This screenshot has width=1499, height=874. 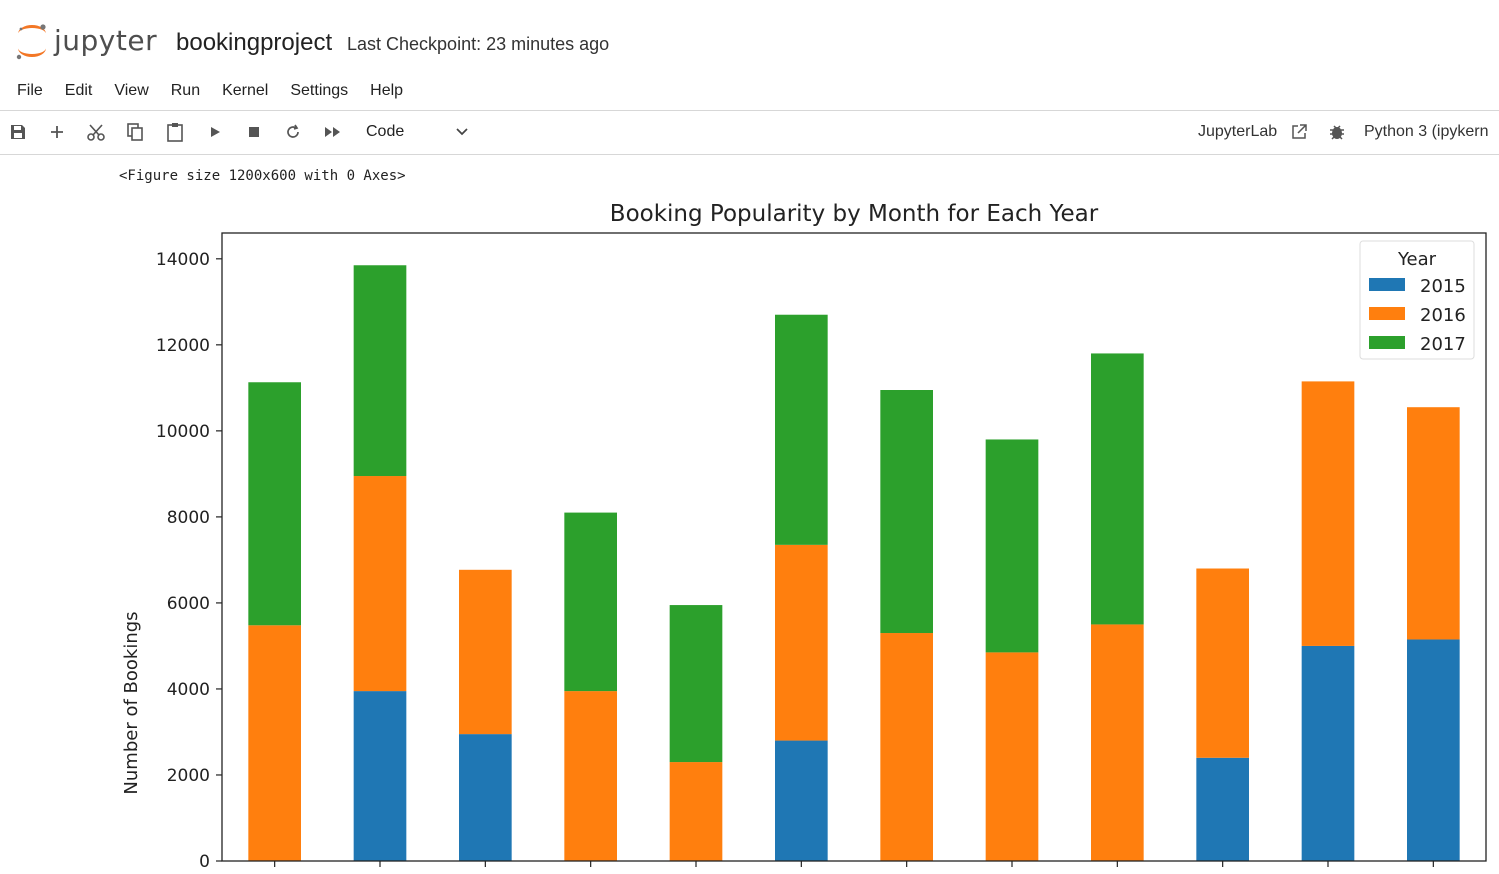 I want to click on run-icon, so click(x=215, y=132).